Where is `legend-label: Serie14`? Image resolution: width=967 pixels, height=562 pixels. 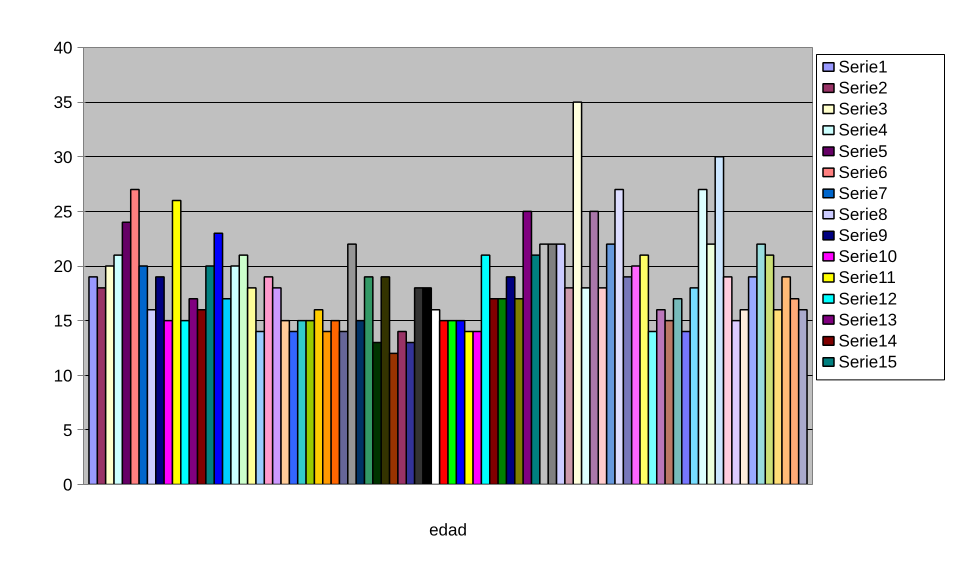 legend-label: Serie14 is located at coordinates (868, 340).